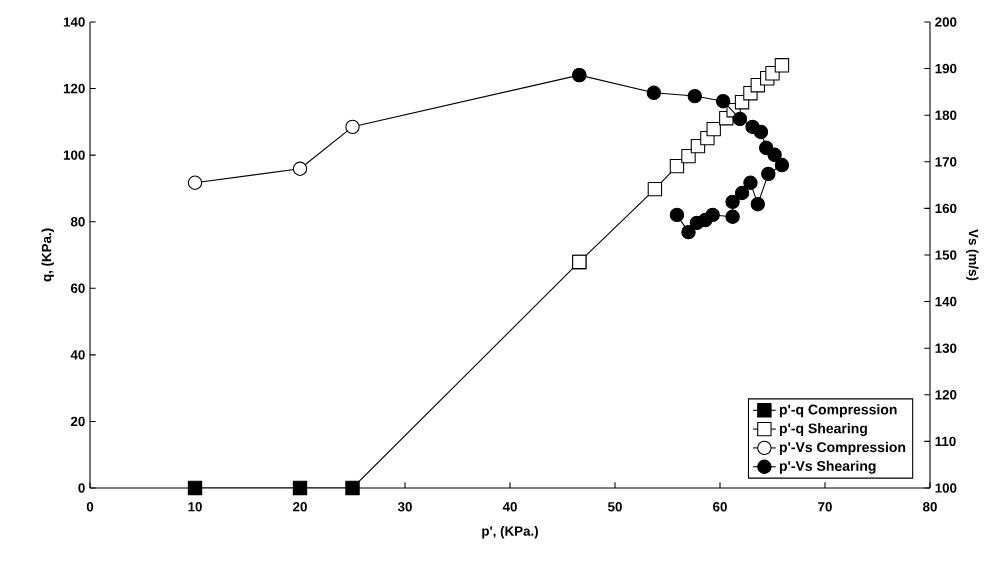 This screenshot has height=574, width=1002. What do you see at coordinates (90, 507) in the screenshot?
I see `x-tick-label: 0` at bounding box center [90, 507].